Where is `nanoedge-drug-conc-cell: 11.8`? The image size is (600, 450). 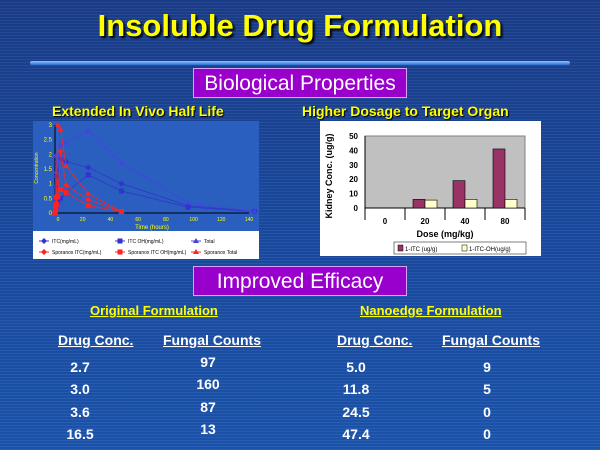
nanoedge-drug-conc-cell: 11.8 is located at coordinates (356, 389).